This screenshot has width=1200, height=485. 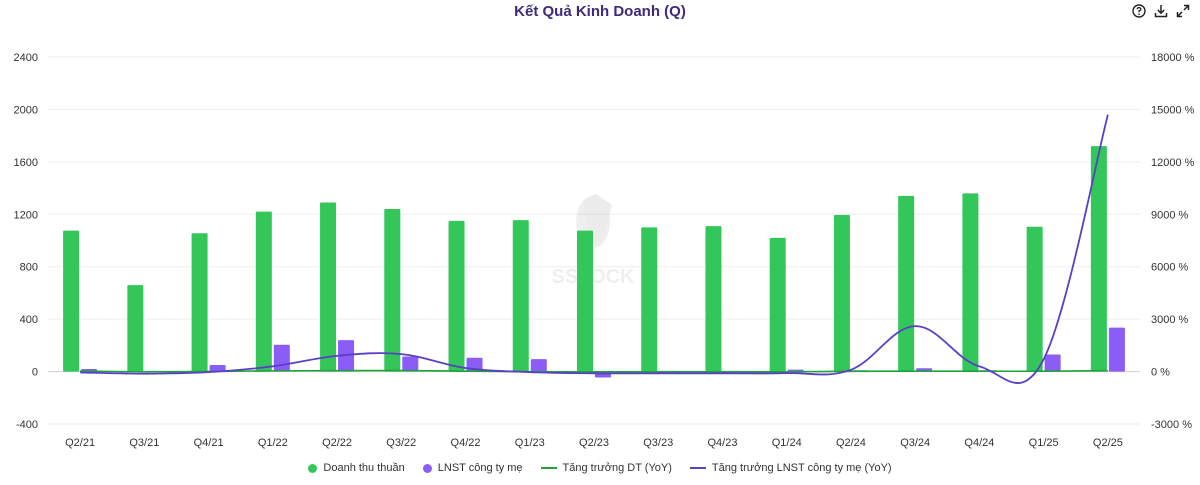 What do you see at coordinates (1160, 373) in the screenshot?
I see `right-tick-label: 0 %` at bounding box center [1160, 373].